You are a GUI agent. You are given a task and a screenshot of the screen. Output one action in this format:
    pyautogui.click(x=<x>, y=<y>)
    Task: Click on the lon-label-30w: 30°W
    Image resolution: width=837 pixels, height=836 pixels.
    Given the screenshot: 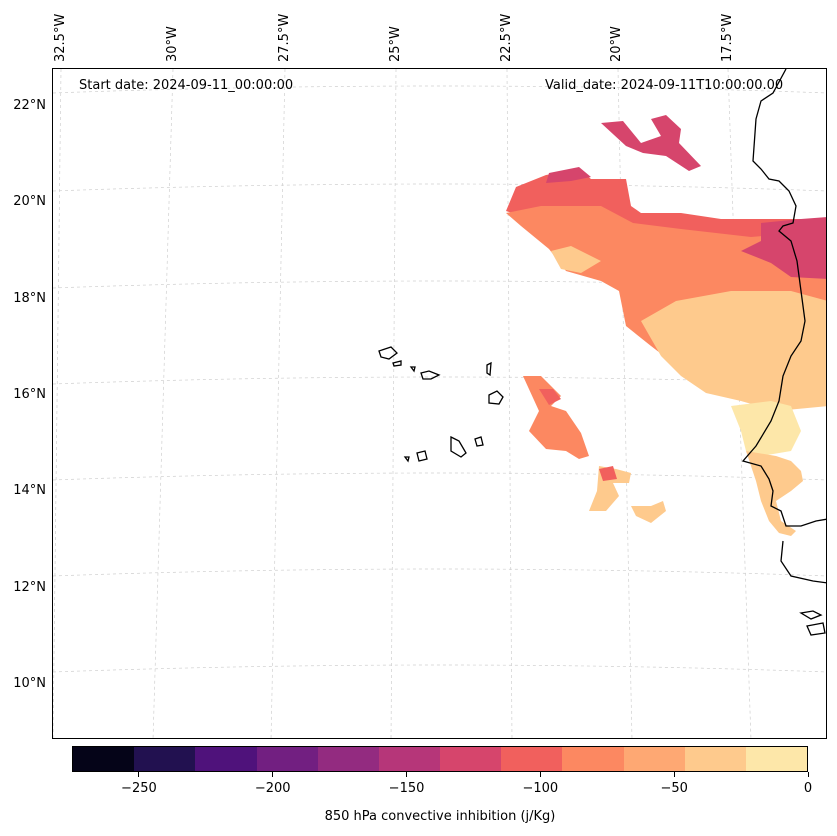 What is the action you would take?
    pyautogui.click(x=172, y=44)
    